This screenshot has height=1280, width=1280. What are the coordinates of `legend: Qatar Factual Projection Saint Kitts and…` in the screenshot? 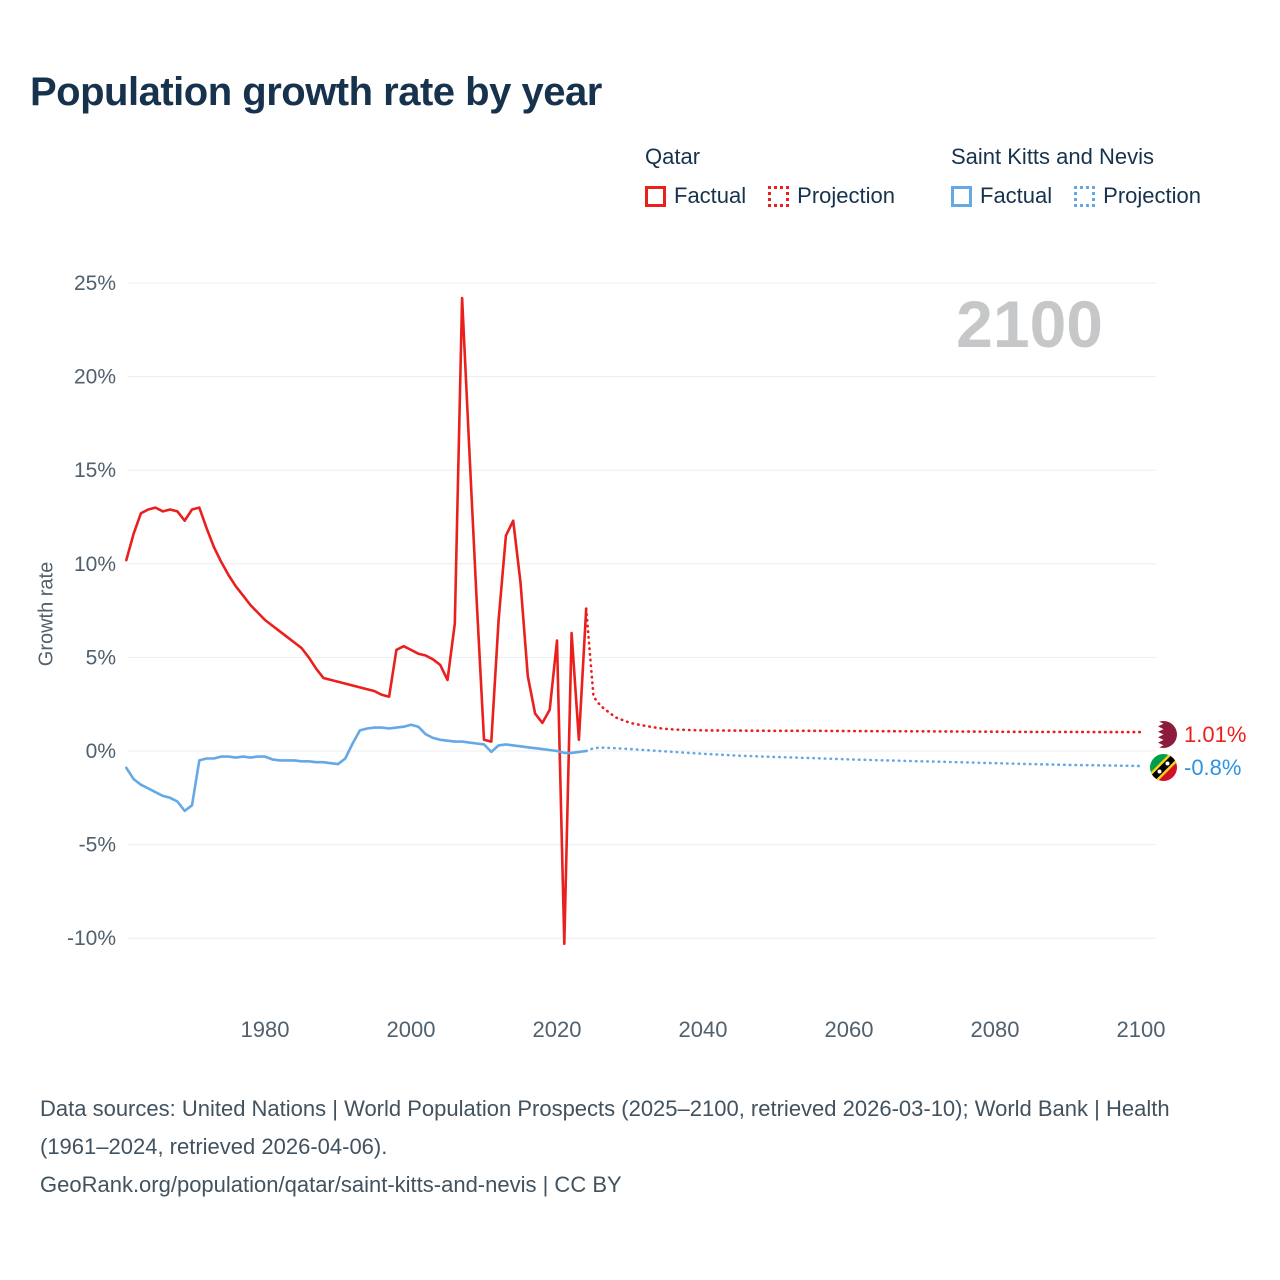 It's located at (923, 176).